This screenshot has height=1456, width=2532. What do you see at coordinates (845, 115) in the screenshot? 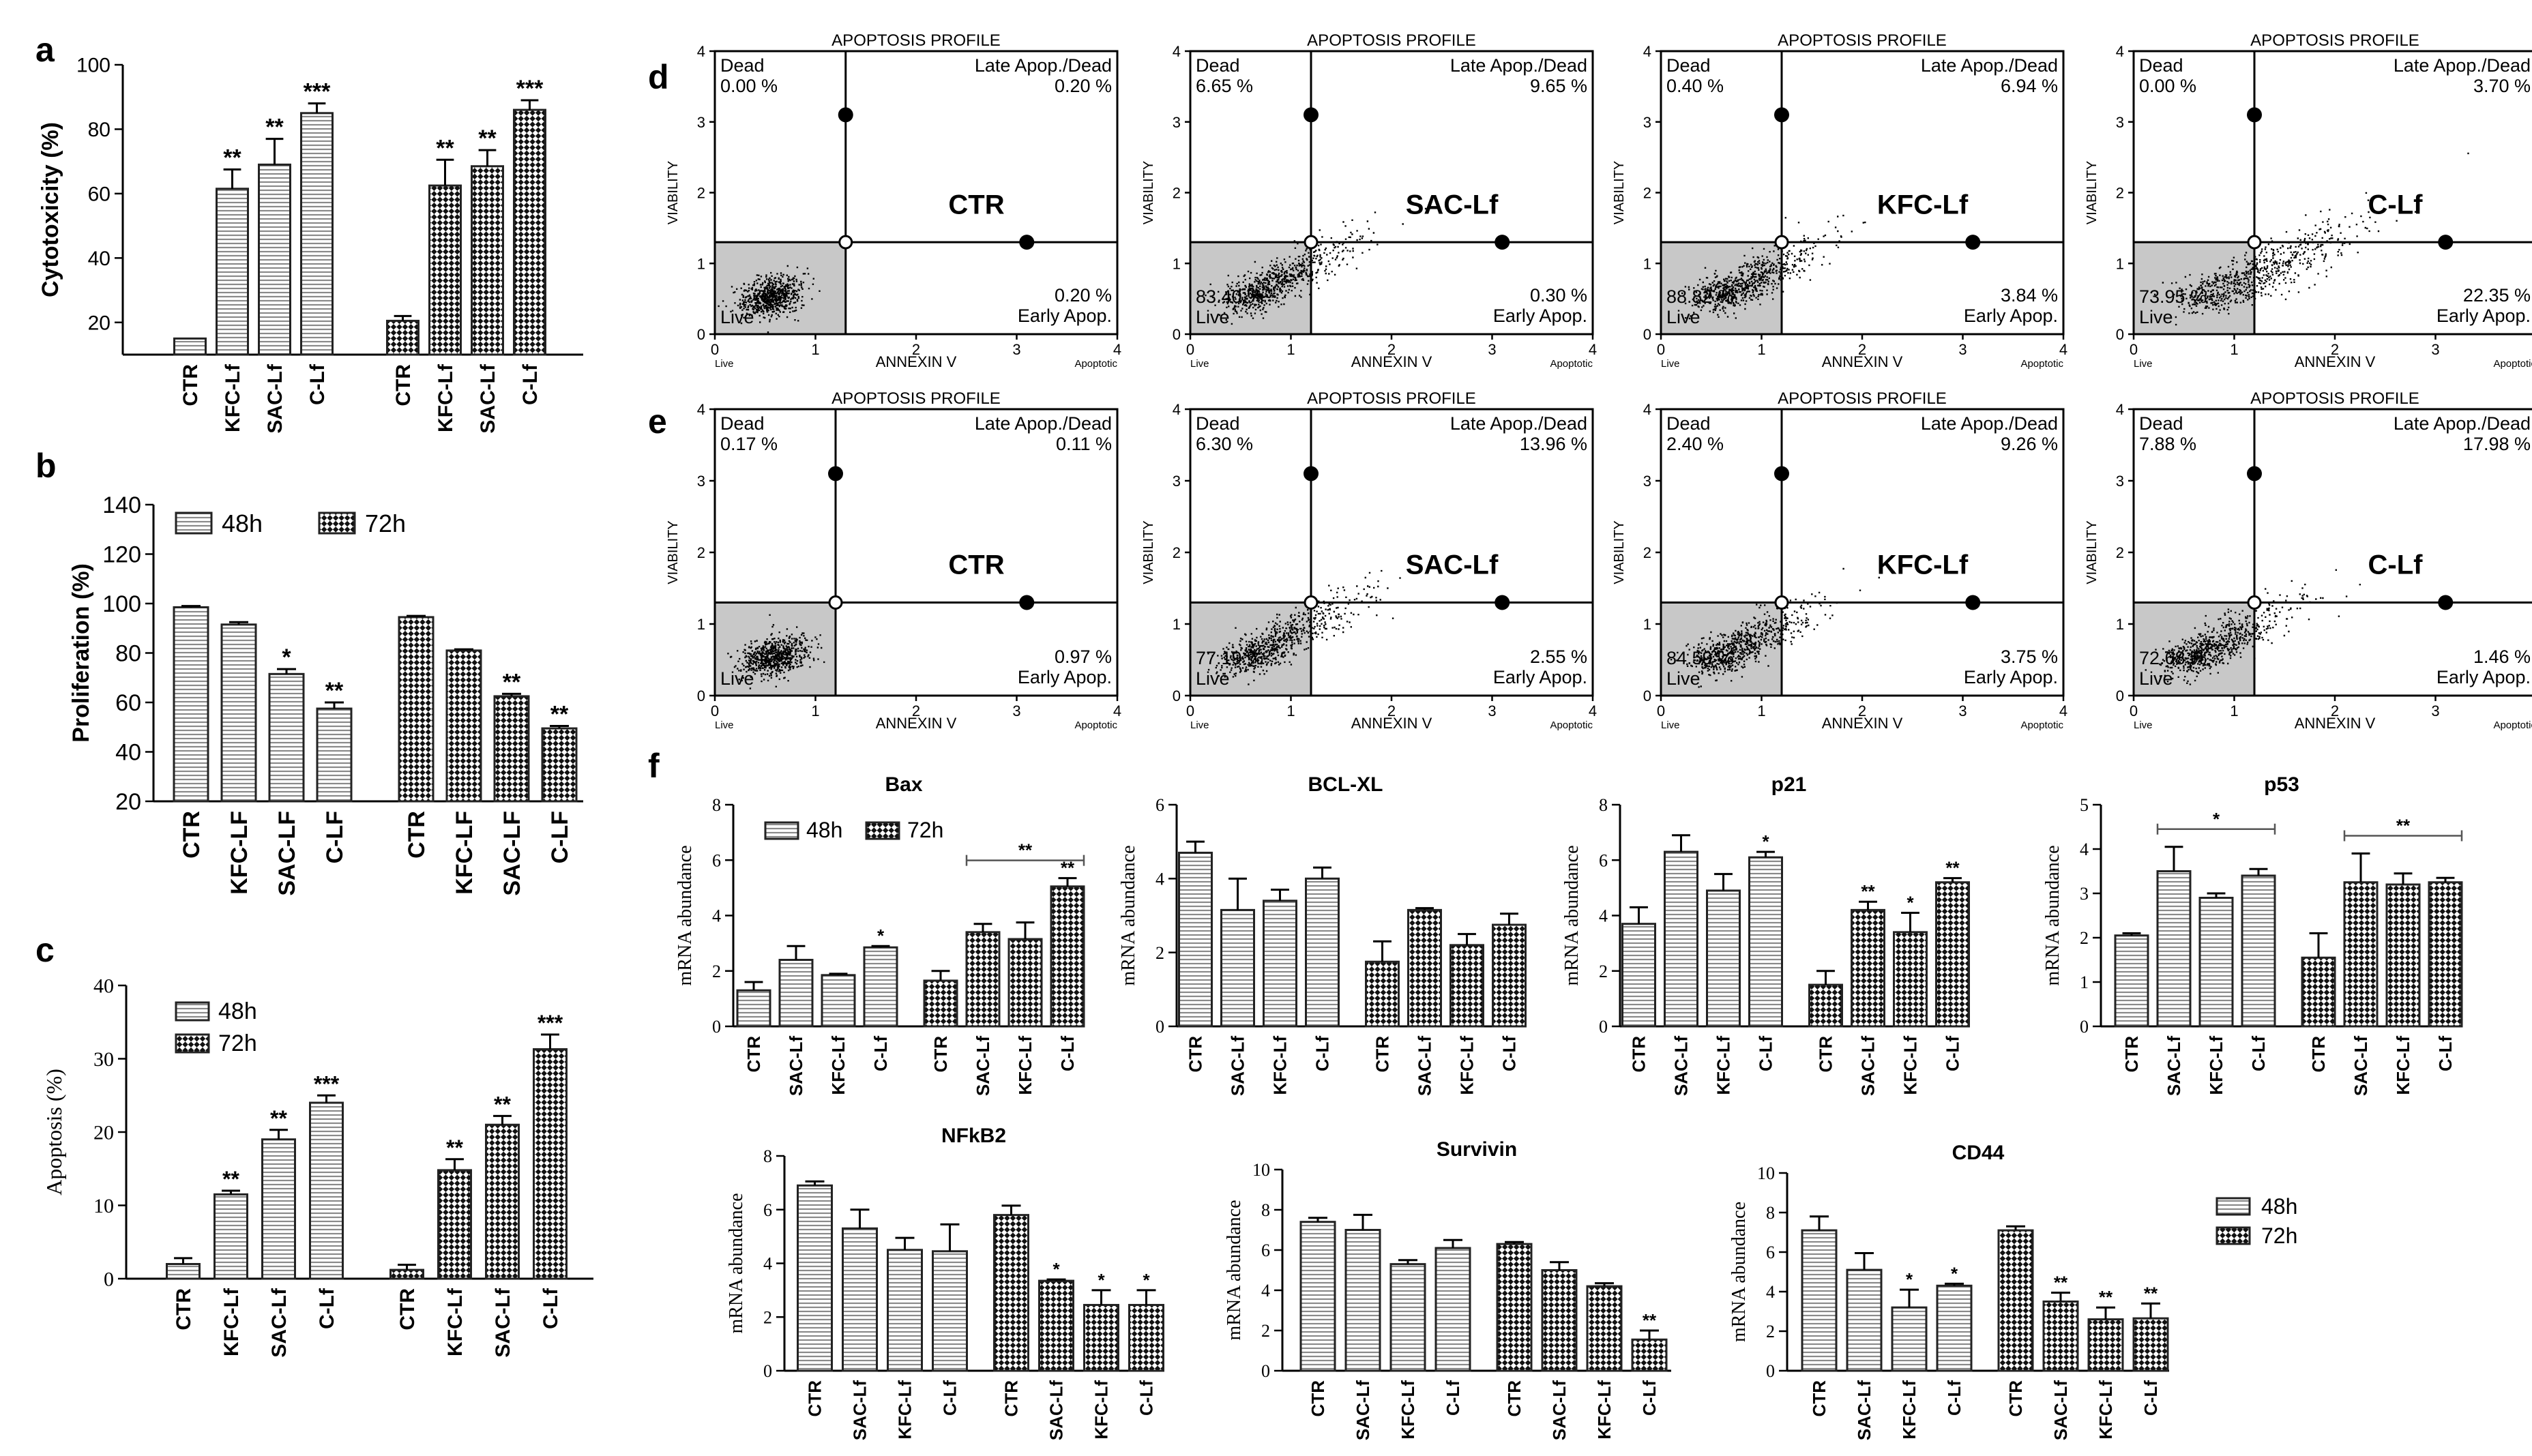
I see `quadrant-handle-top` at bounding box center [845, 115].